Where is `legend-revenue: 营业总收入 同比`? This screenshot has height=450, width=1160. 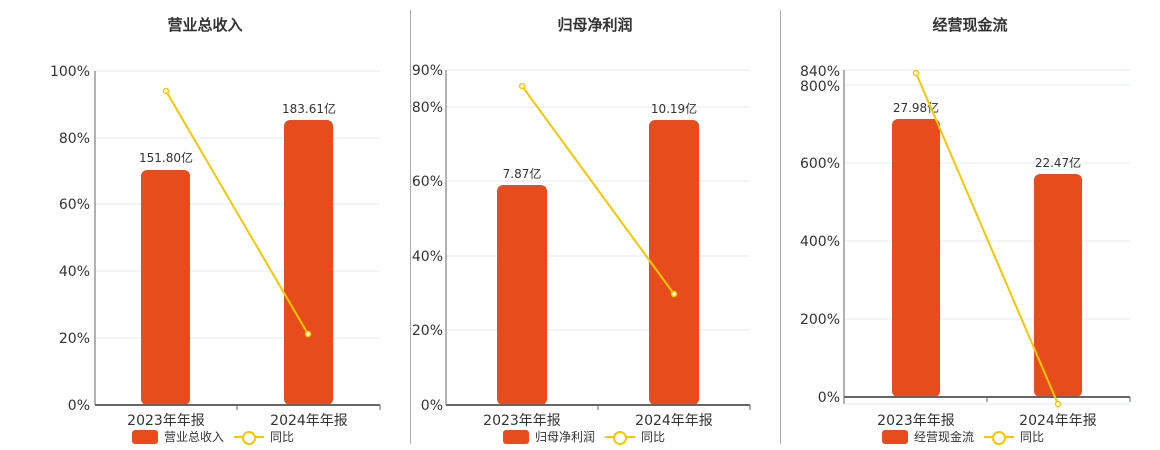 legend-revenue: 营业总收入 同比 is located at coordinates (213, 436).